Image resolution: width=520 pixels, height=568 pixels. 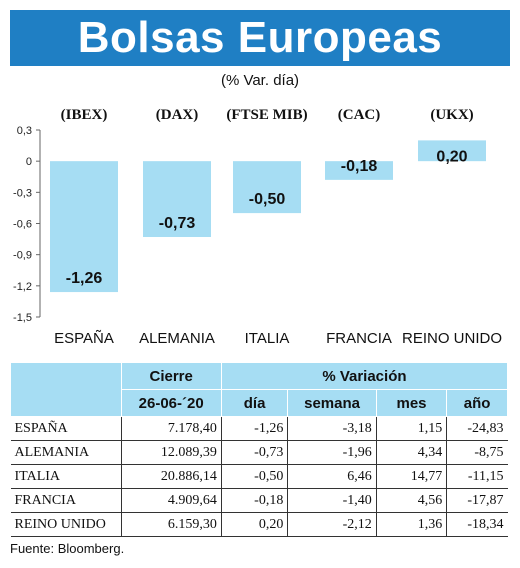 What do you see at coordinates (171, 524) in the screenshot?
I see `row-cierre: 6.159,30` at bounding box center [171, 524].